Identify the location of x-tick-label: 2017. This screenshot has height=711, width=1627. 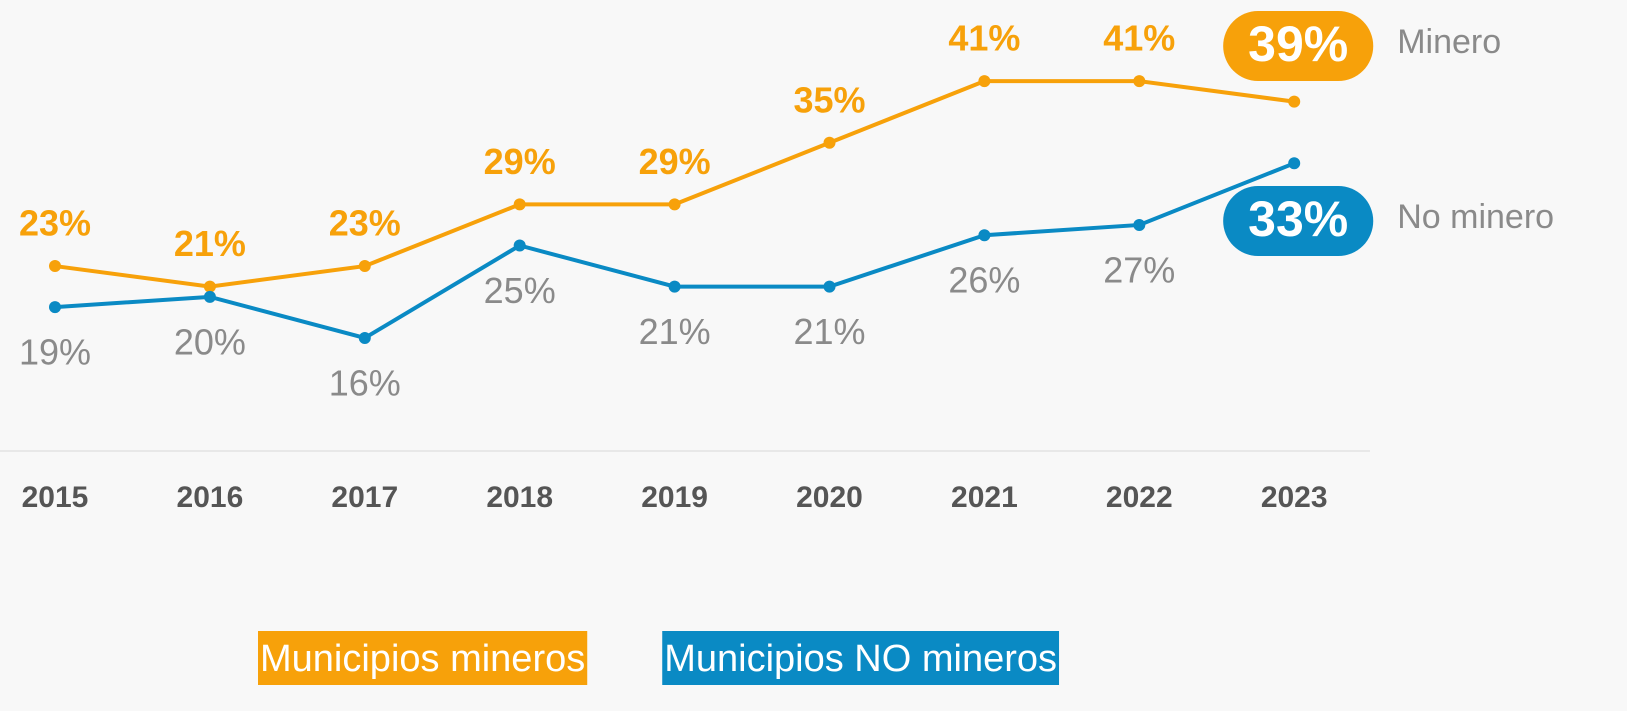
(364, 497).